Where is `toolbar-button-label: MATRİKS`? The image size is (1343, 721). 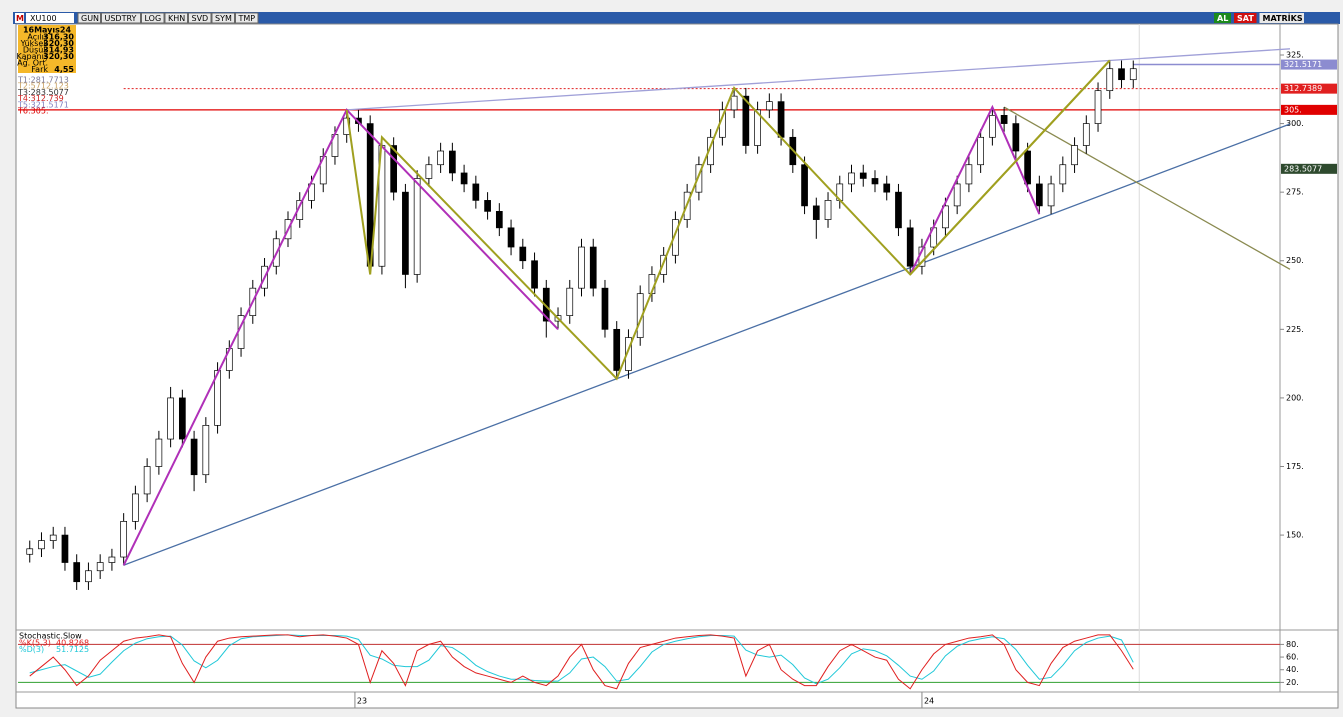
toolbar-button-label: MATRİKS is located at coordinates (1283, 18).